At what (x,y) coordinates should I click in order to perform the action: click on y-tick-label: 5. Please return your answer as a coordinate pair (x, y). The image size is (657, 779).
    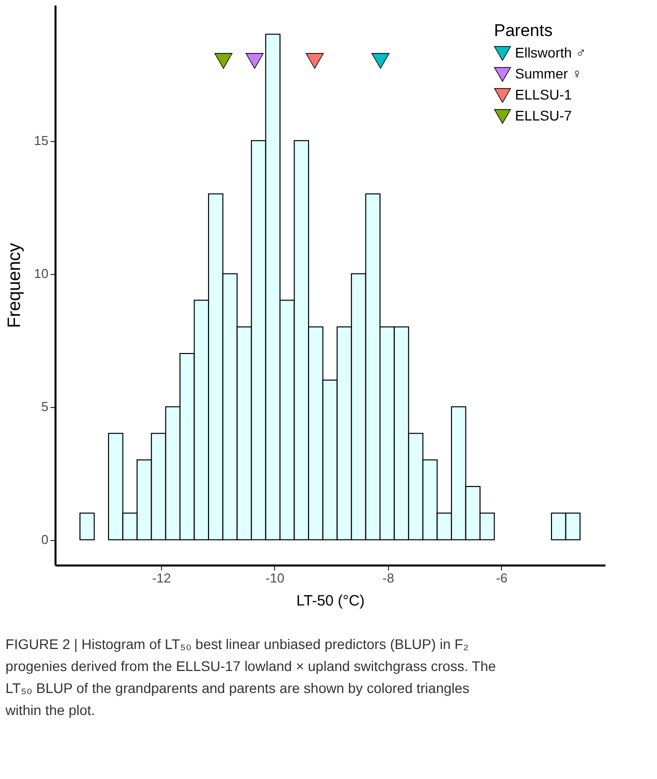
    Looking at the image, I should click on (44, 406).